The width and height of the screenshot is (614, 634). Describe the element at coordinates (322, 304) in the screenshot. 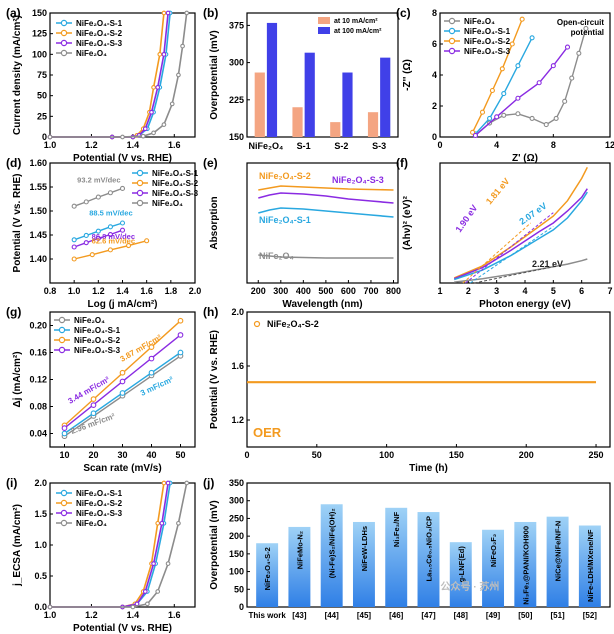

I see `x-axis-label: Wavelength (nm)` at that location.